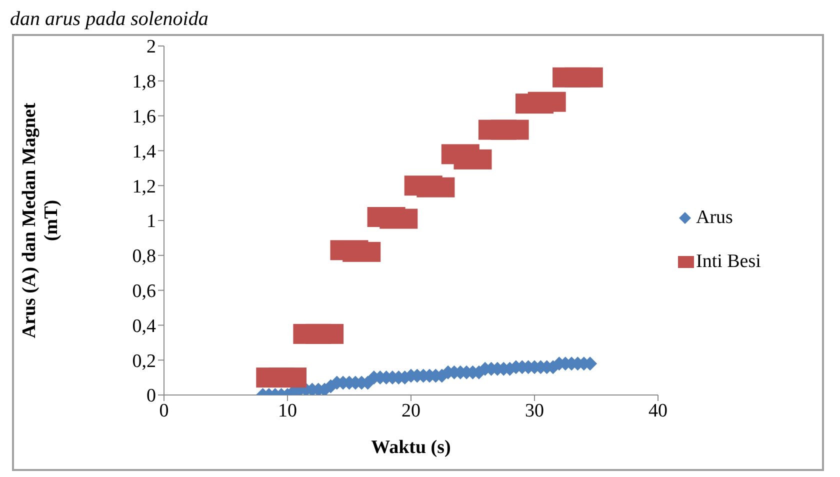 Image resolution: width=840 pixels, height=477 pixels. I want to click on y-tick-label: 0,6, so click(144, 291).